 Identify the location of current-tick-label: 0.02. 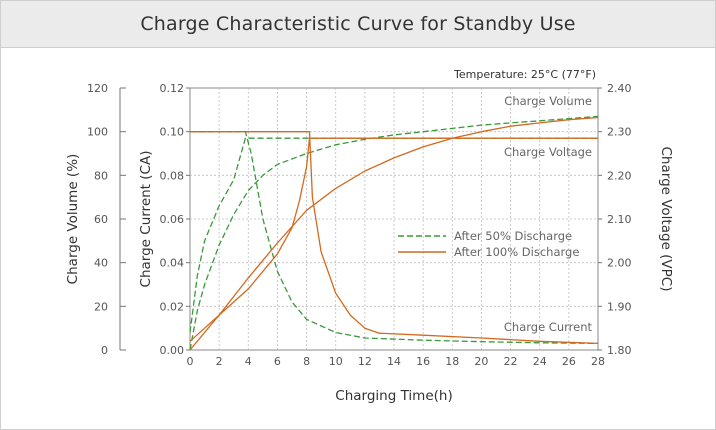
(172, 306).